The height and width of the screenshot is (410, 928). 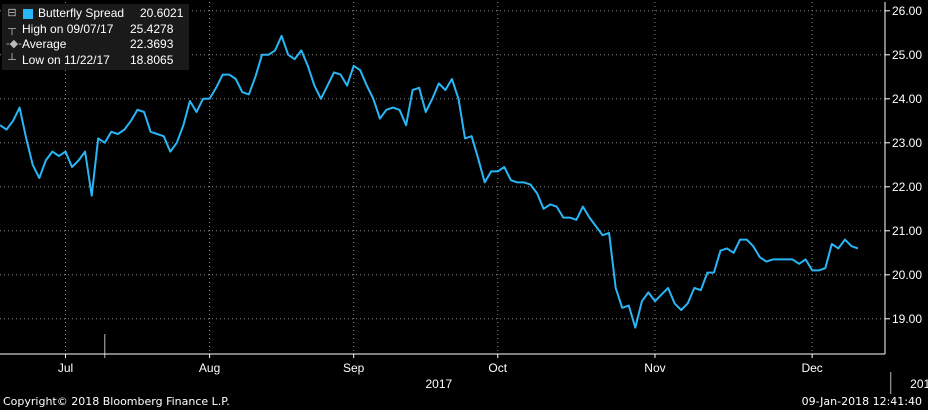 I want to click on legend-series-name: Butterfly Spread, so click(x=81, y=13).